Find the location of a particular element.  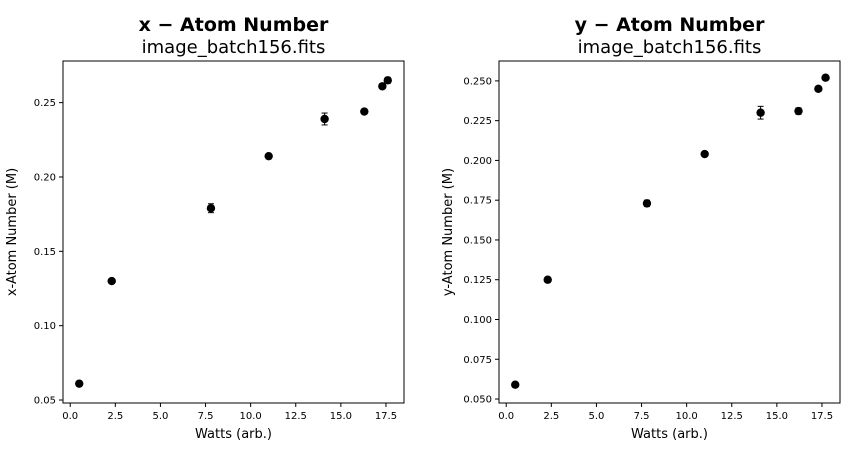

y-axis-label: x-Atom Number (M) is located at coordinates (12, 232).